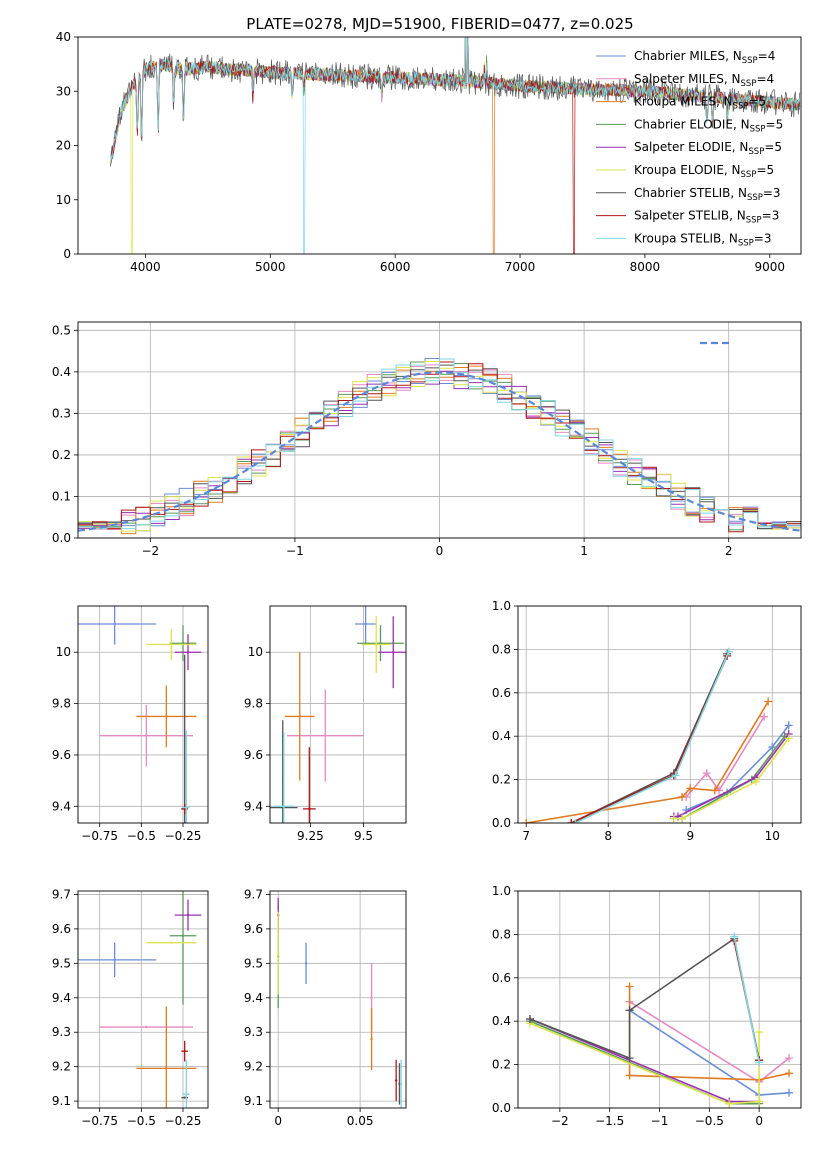  I want to click on series-chabrier-stelib, so click(644, 999).